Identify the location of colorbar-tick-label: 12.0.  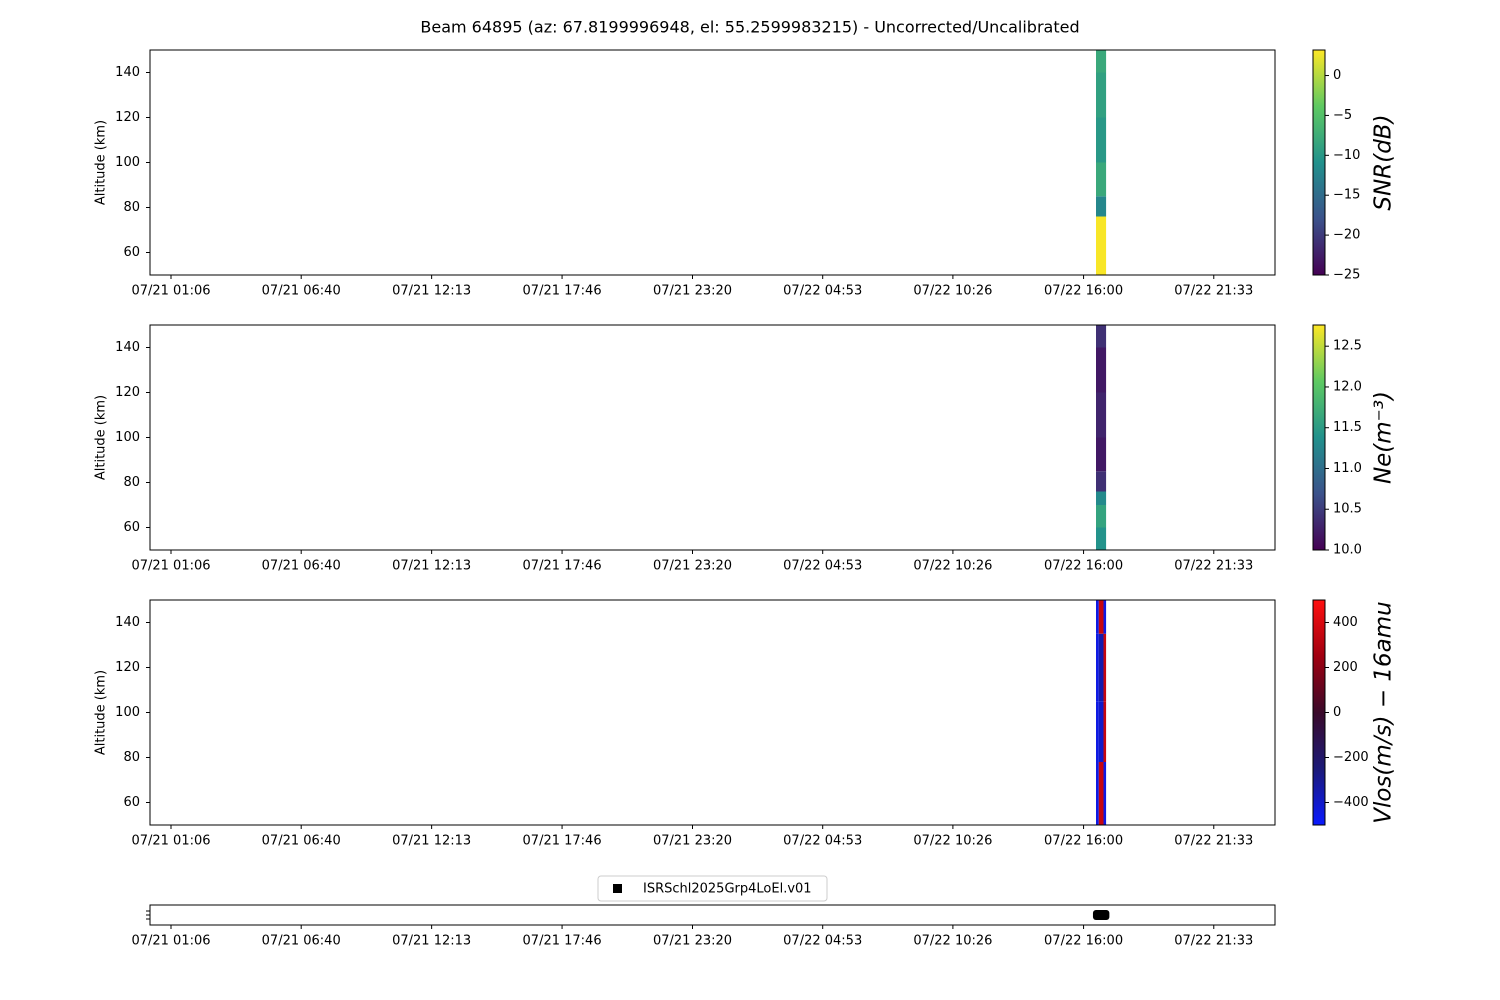
(1347, 386).